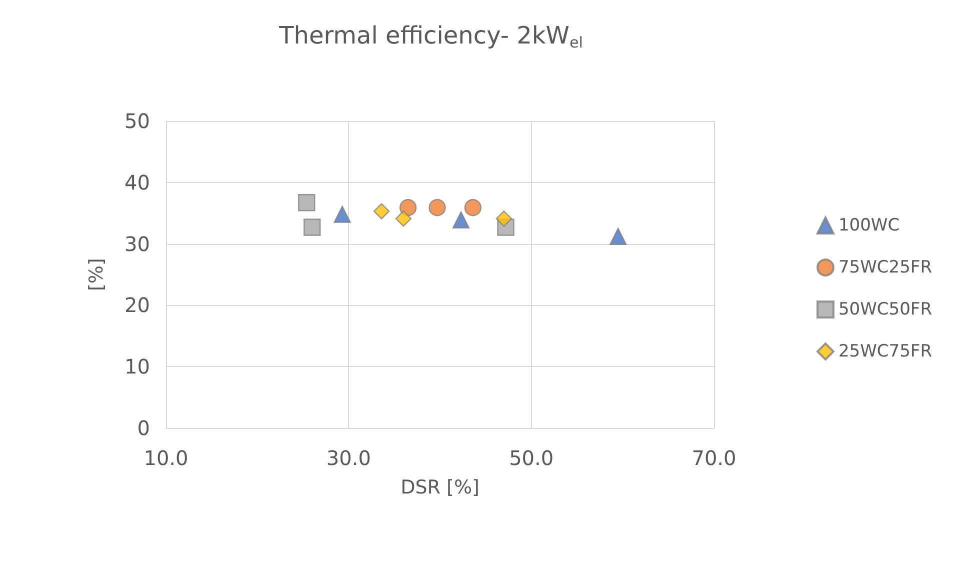 This screenshot has height=577, width=955. What do you see at coordinates (137, 366) in the screenshot?
I see `y-tick-label: 10` at bounding box center [137, 366].